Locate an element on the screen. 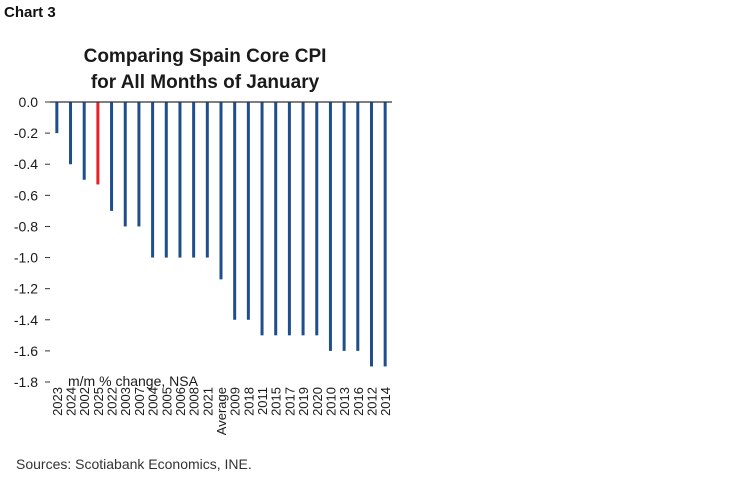 Image resolution: width=749 pixels, height=482 pixels. x-tick-label: 2013 is located at coordinates (344, 401).